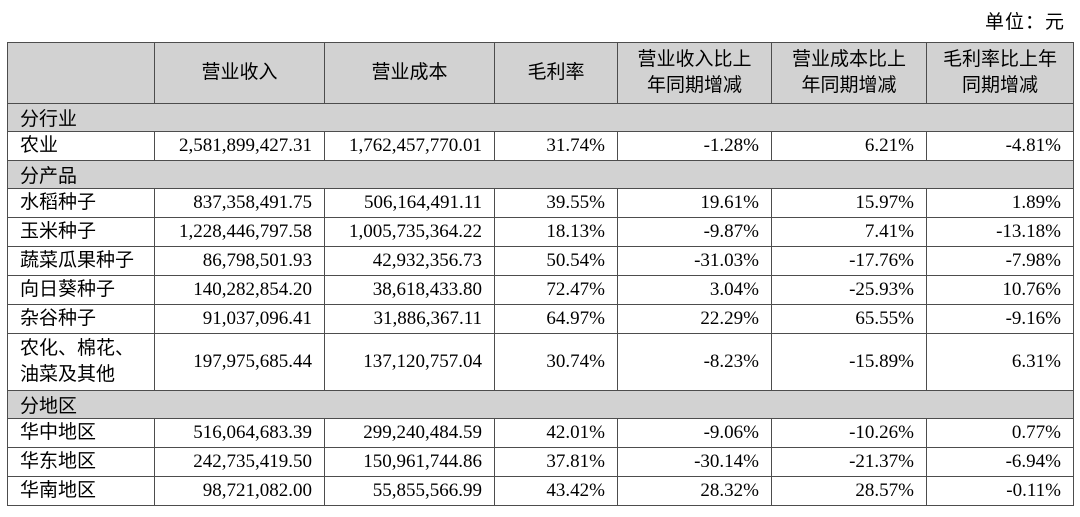  I want to click on row-label: 玉米种子, so click(81, 232).